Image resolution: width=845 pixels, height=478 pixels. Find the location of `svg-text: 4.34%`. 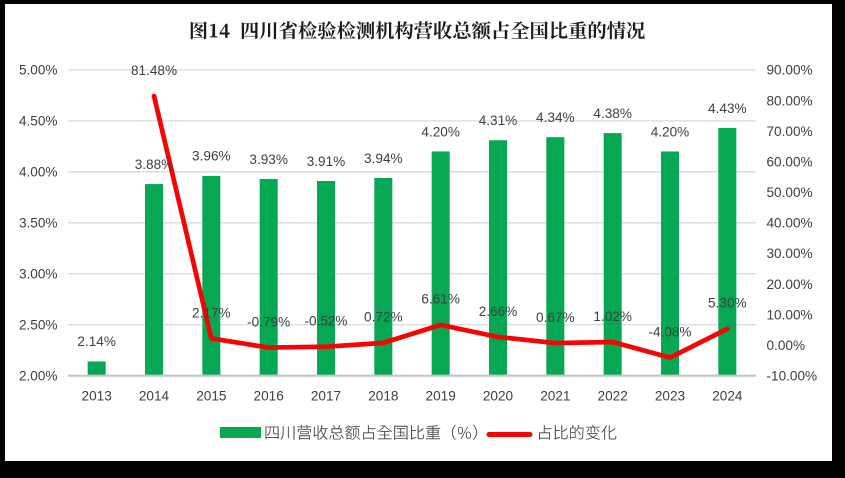

svg-text: 4.34% is located at coordinates (555, 117).